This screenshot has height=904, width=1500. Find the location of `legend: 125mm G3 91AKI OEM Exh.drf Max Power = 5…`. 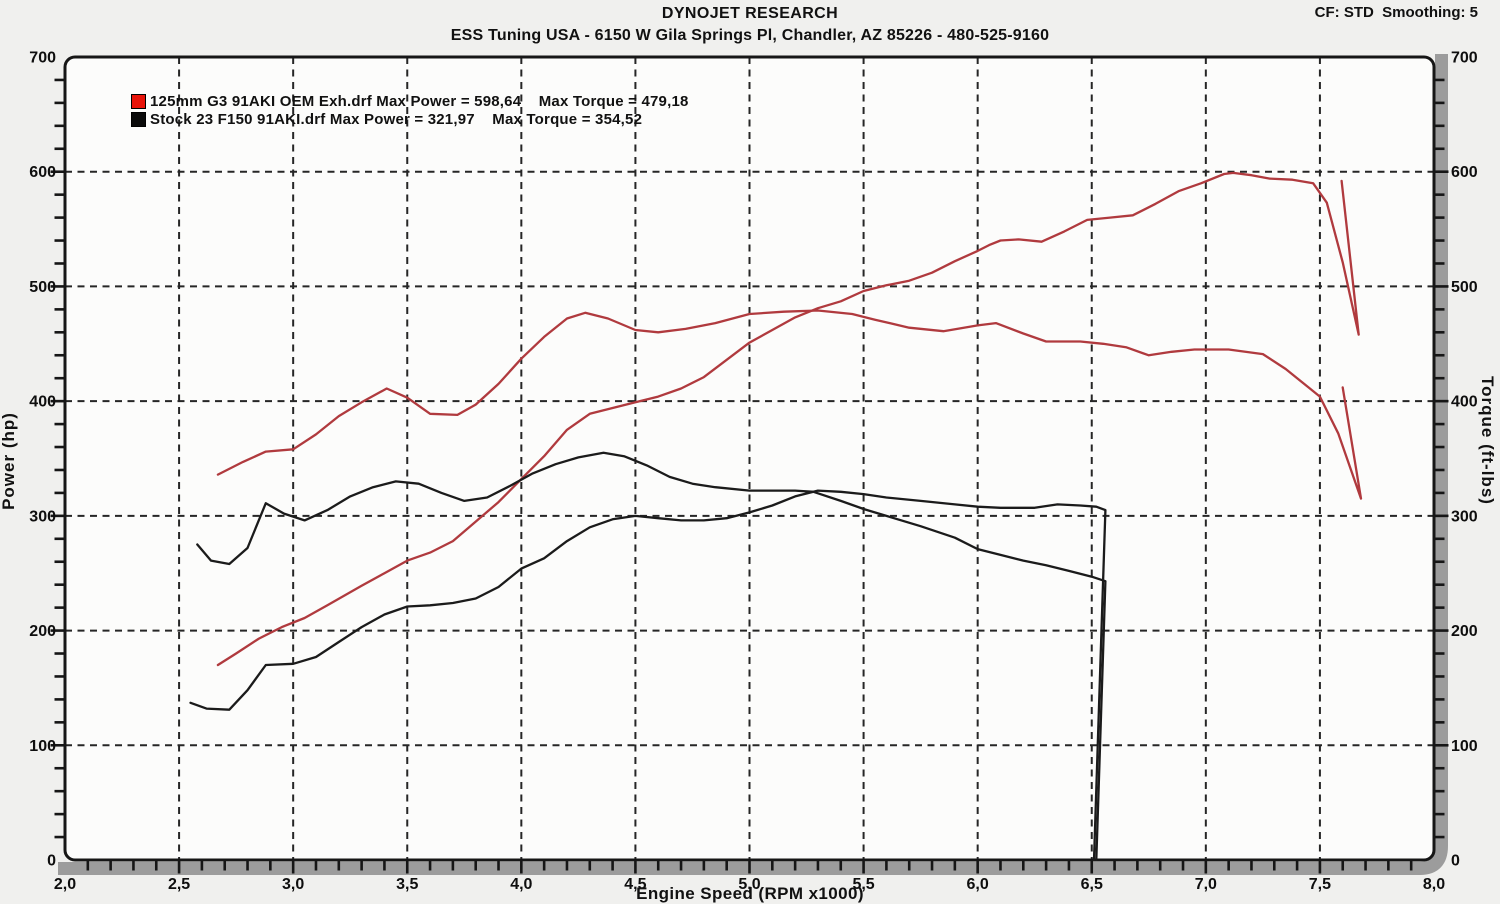

legend: 125mm G3 91AKI OEM Exh.drf Max Power = 5… is located at coordinates (410, 110).